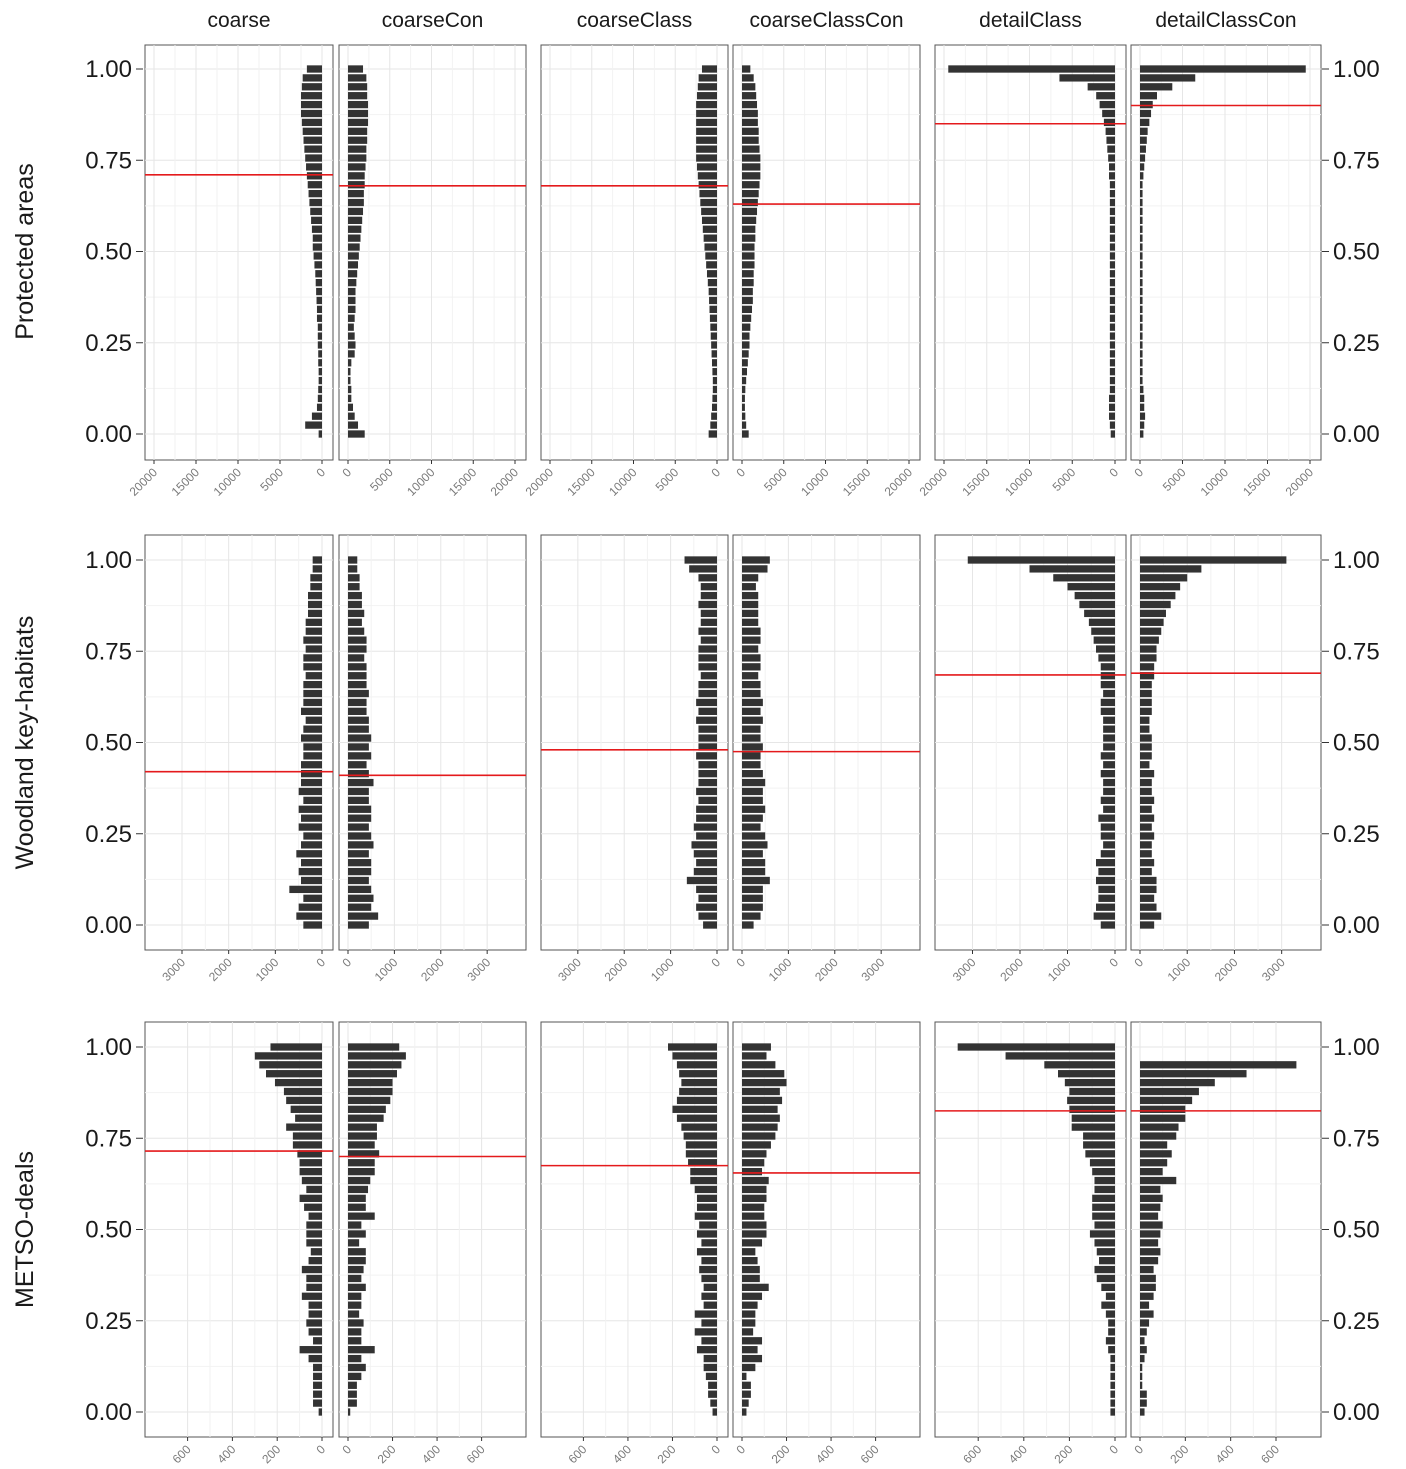  What do you see at coordinates (634, 1229) in the screenshot?
I see `panel-coarseClass-row2` at bounding box center [634, 1229].